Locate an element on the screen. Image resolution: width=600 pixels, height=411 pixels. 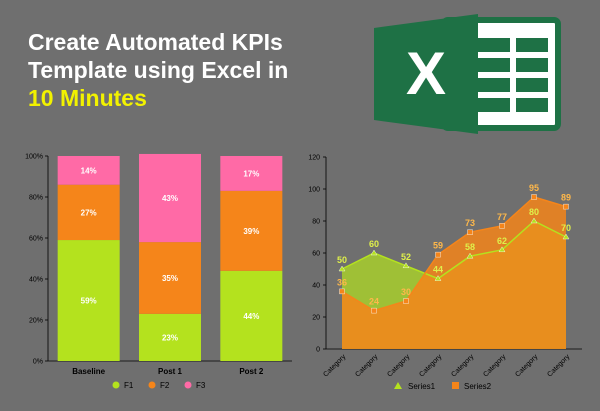
legend-label-series1: Series1 is located at coordinates (422, 386).